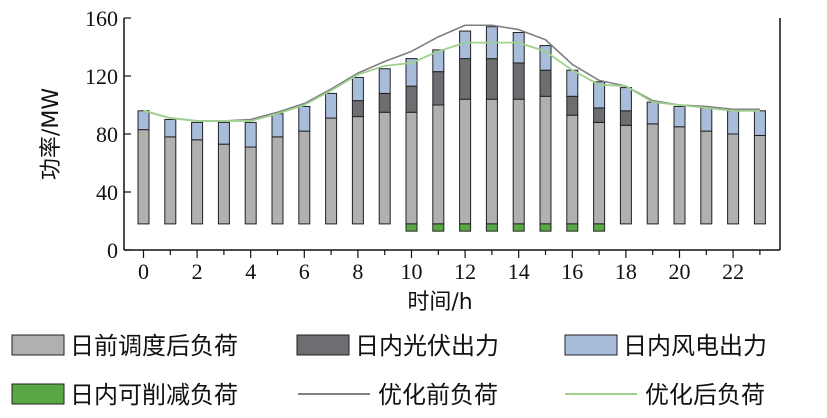  Describe the element at coordinates (107, 134) in the screenshot. I see `y-tick-label: 80` at that location.